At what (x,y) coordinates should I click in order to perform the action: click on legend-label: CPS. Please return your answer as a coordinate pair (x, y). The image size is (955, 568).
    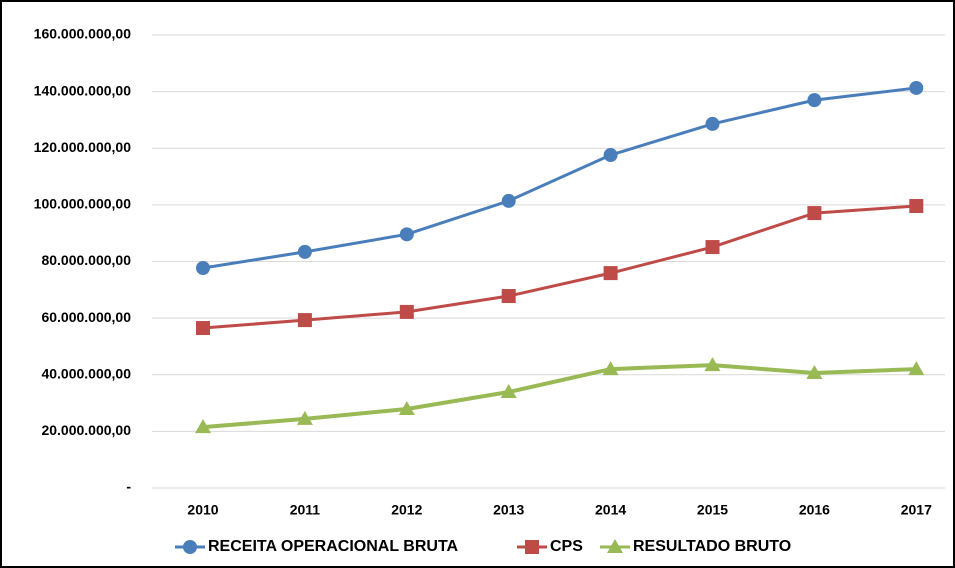
    Looking at the image, I should click on (566, 546).